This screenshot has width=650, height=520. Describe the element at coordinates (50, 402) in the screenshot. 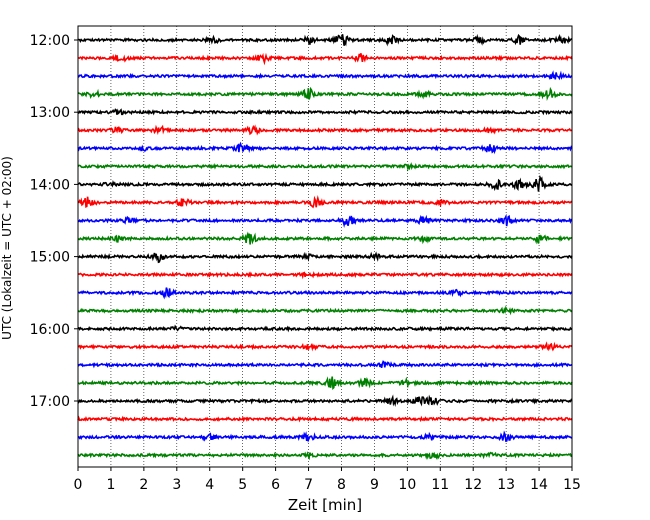

I see `y-tick-label: 17:00` at that location.